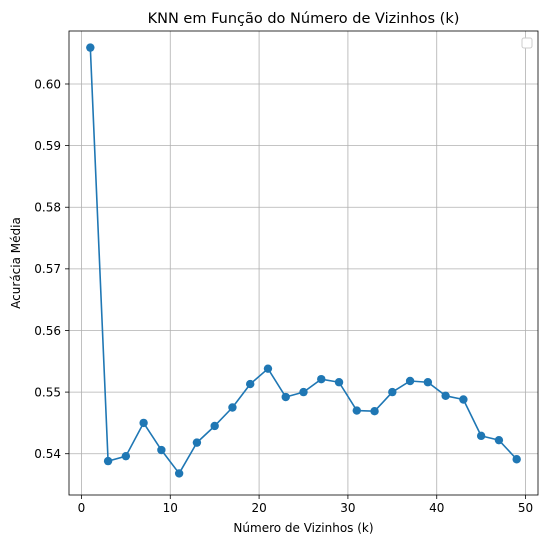 The image size is (545, 548). Describe the element at coordinates (47, 454) in the screenshot. I see `y-tick-label: 0.54` at that location.